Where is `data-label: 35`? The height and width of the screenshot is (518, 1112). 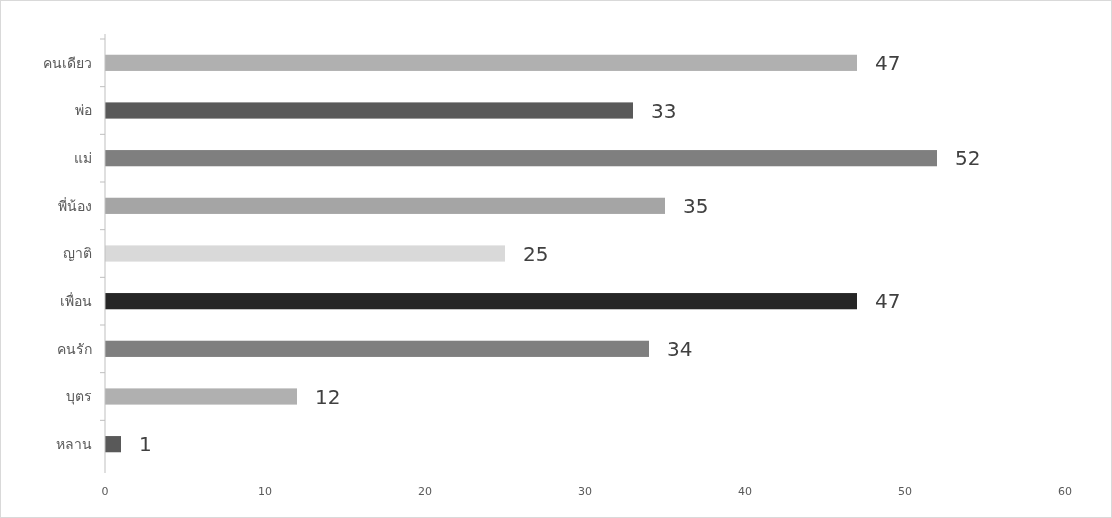
data-label: 35 is located at coordinates (696, 205).